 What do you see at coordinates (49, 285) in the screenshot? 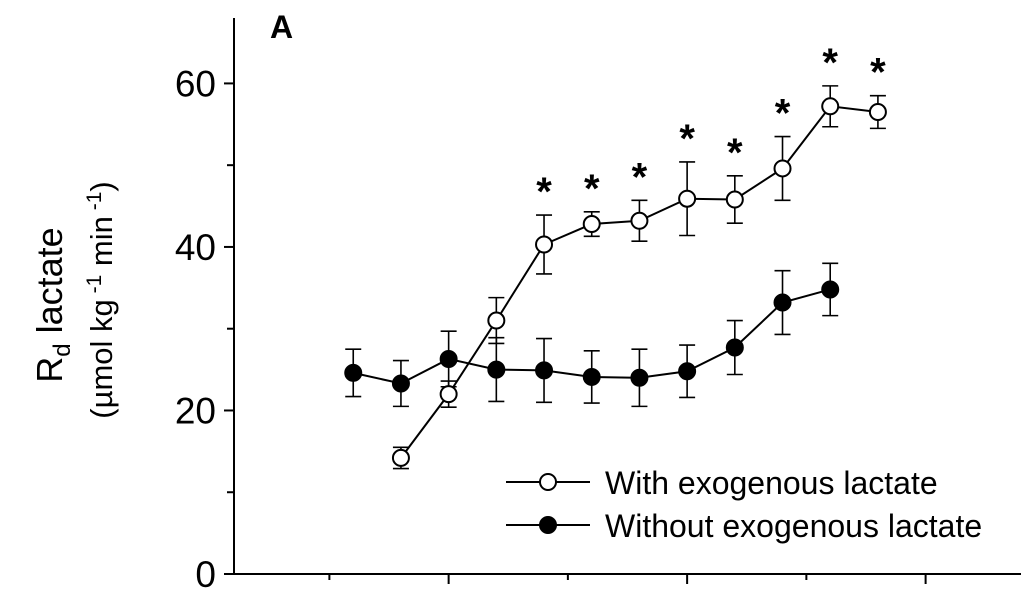
I see `y-axis-label-rest: lactate` at bounding box center [49, 285].